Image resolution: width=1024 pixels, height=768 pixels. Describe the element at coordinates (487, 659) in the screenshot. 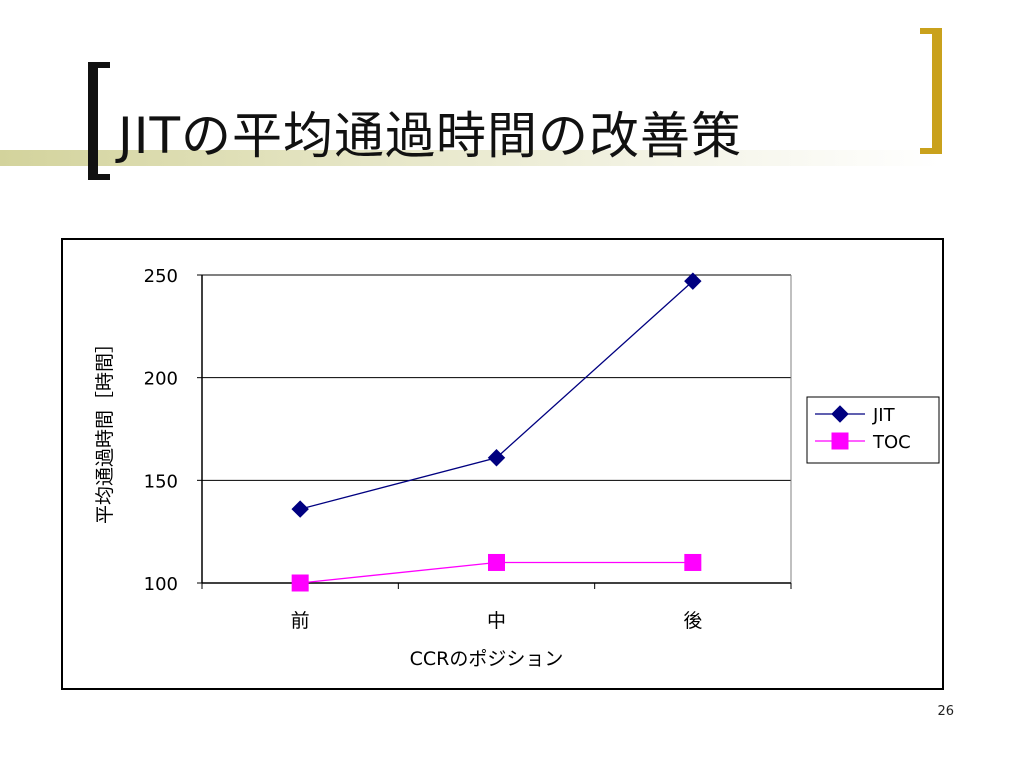

I see `x-axis-title: CCRのポジション` at that location.